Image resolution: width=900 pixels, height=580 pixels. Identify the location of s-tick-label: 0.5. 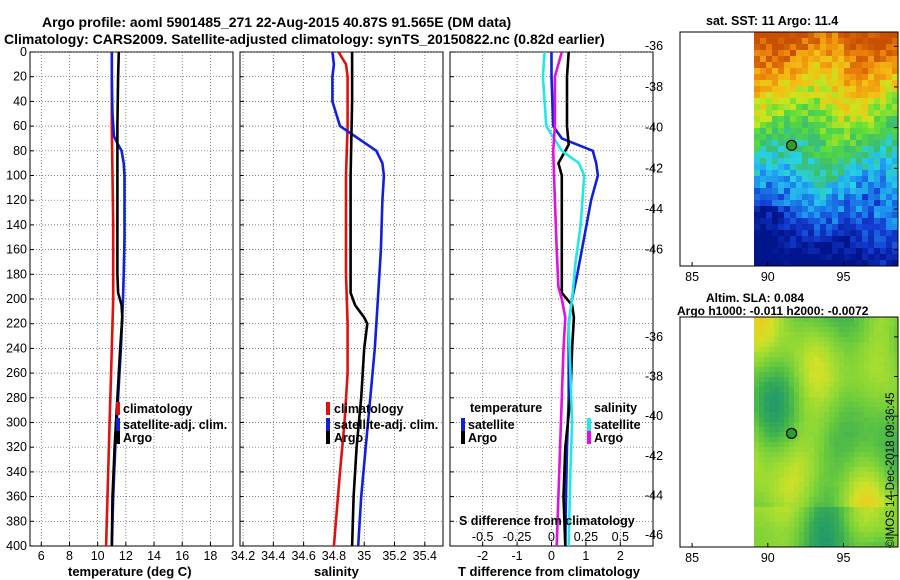
(620, 537).